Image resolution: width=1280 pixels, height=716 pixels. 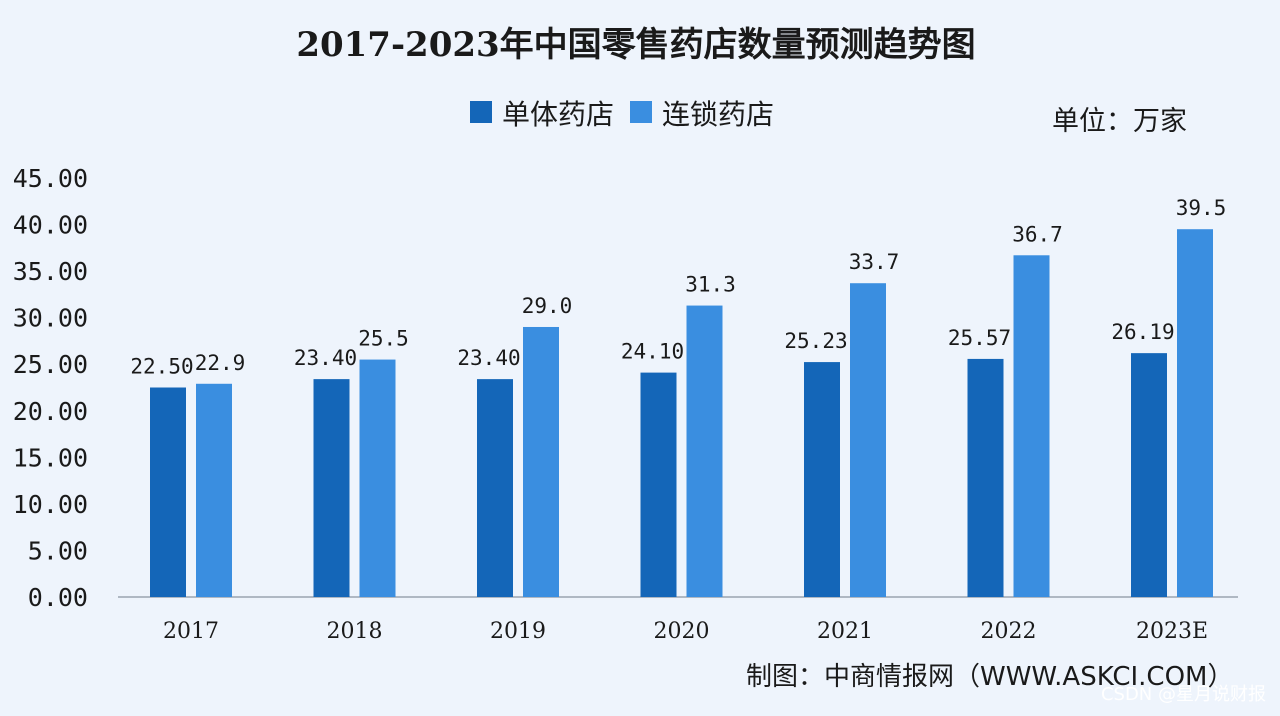 What do you see at coordinates (641, 112) in the screenshot?
I see `legend-swatch-chain` at bounding box center [641, 112].